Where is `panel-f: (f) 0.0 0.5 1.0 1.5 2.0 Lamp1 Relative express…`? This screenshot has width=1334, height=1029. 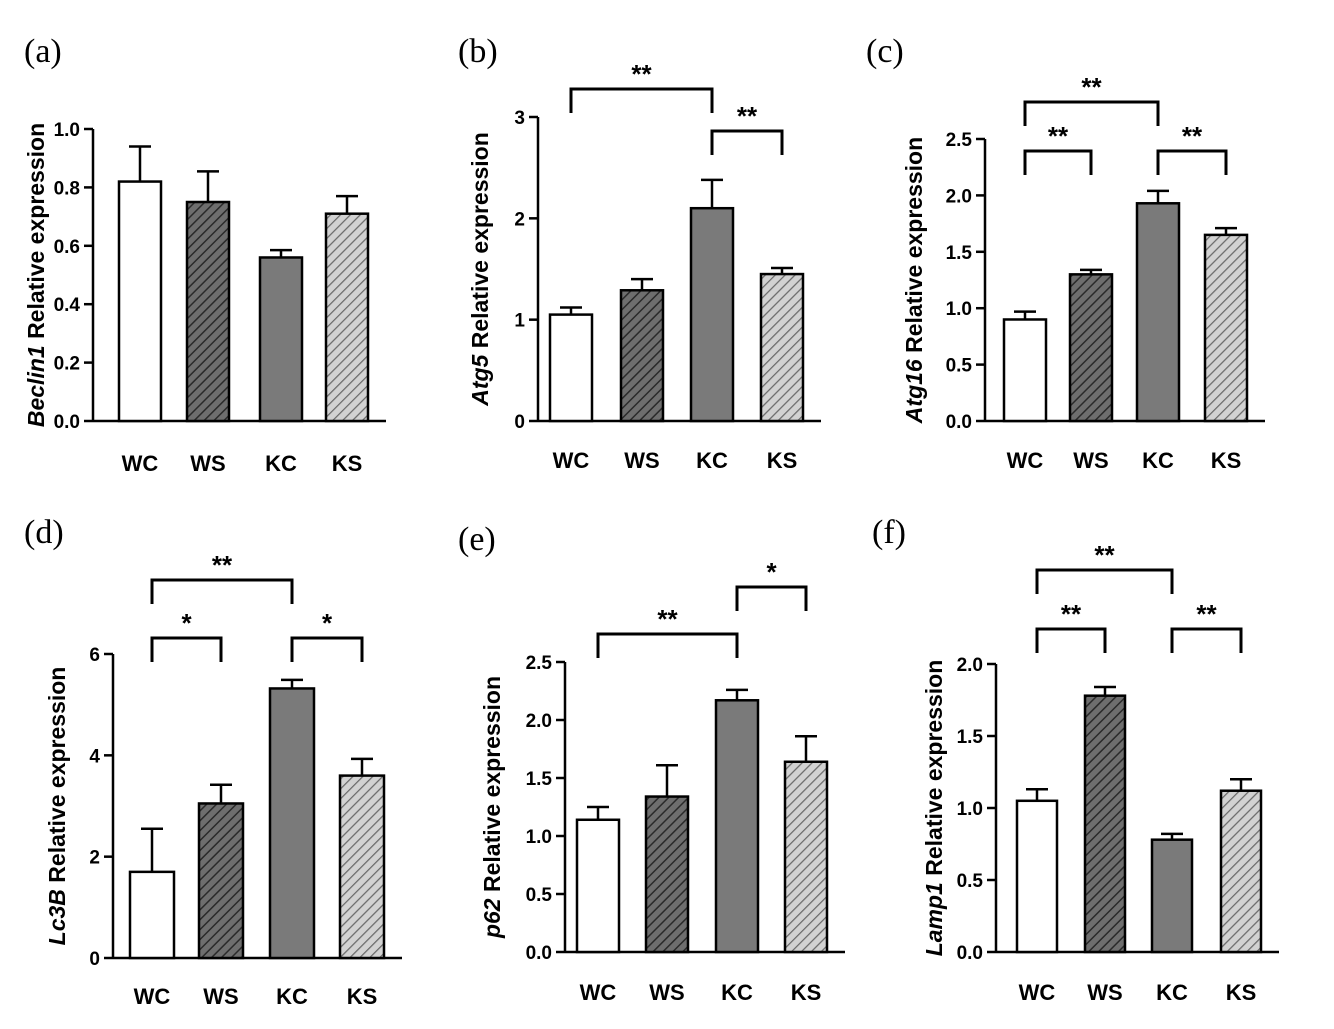
panel-f: (f) 0.0 0.5 1.0 1.5 2.0 Lamp1 Relative express… is located at coordinates (1075, 759).